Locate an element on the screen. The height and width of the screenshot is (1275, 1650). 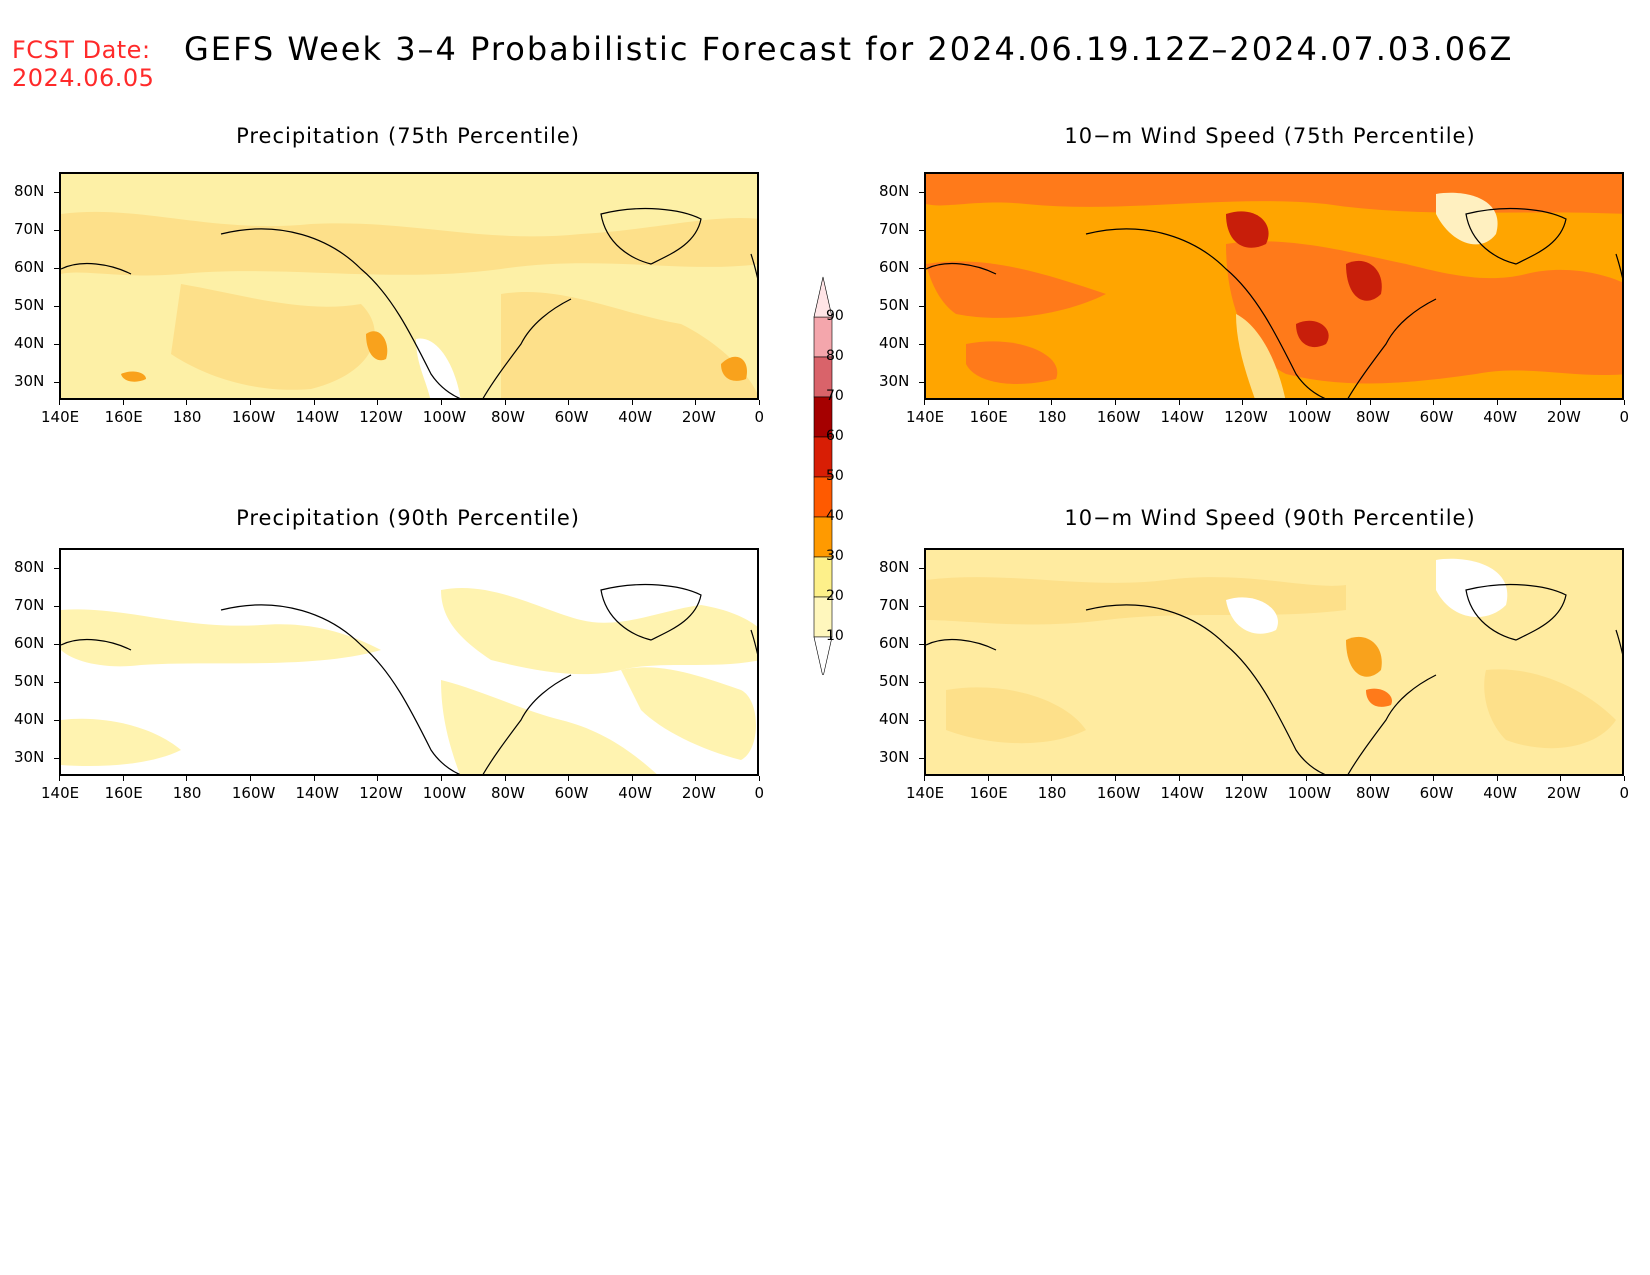
panel-title-precip-75: Precipitation (75th Percentile) is located at coordinates (408, 136).